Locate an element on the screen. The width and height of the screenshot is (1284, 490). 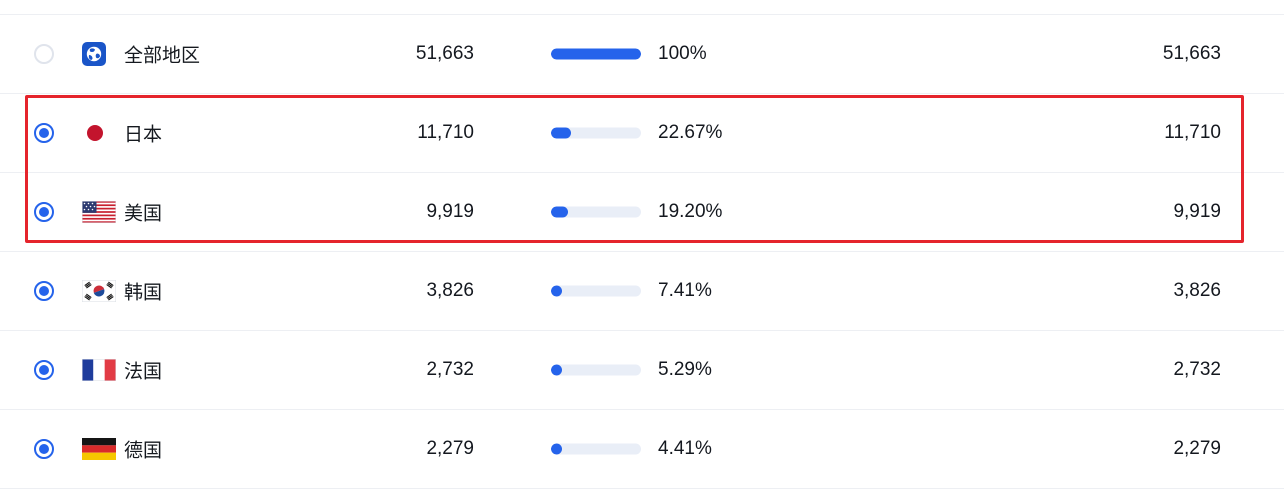
value-primary: 51,663 is located at coordinates (444, 53).